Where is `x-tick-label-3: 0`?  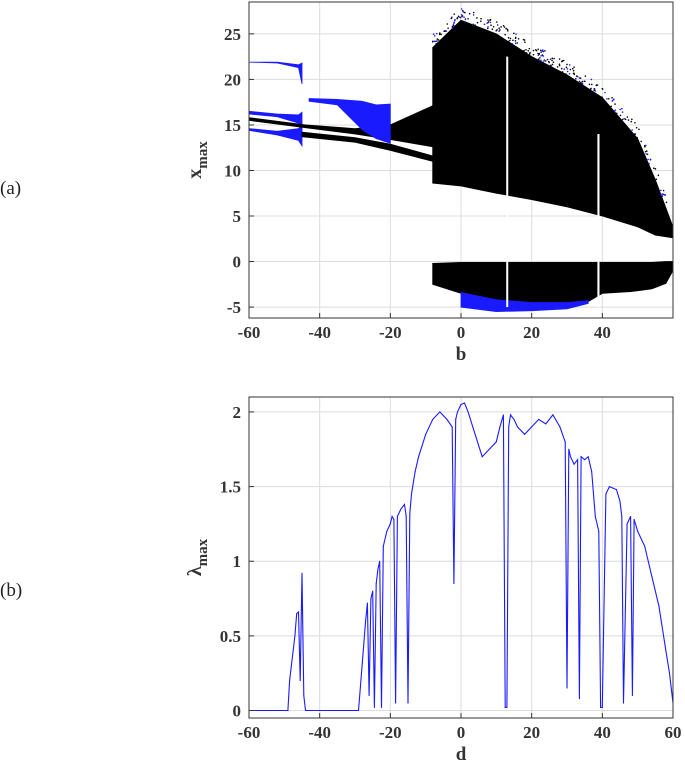
x-tick-label-3: 0 is located at coordinates (461, 332).